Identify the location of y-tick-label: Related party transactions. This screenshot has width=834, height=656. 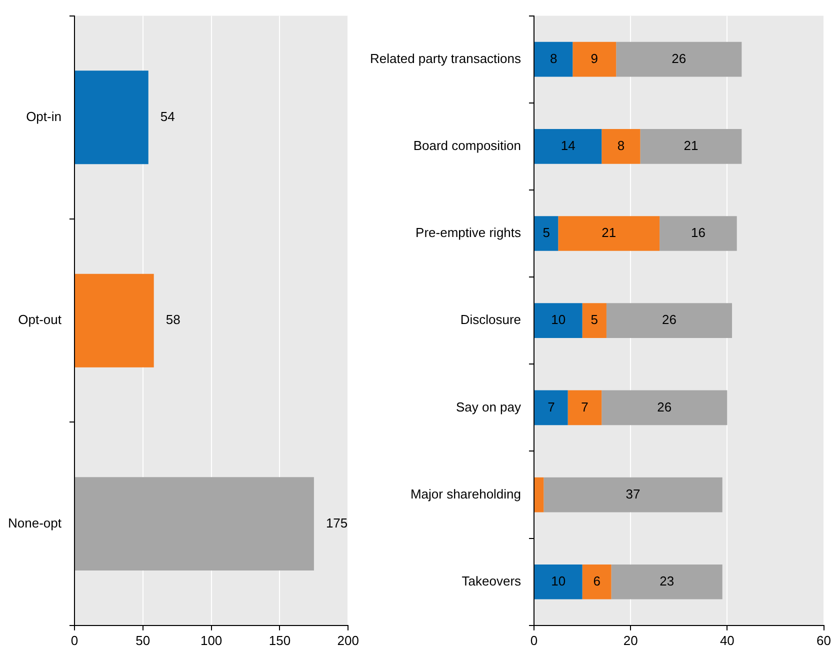
(446, 58).